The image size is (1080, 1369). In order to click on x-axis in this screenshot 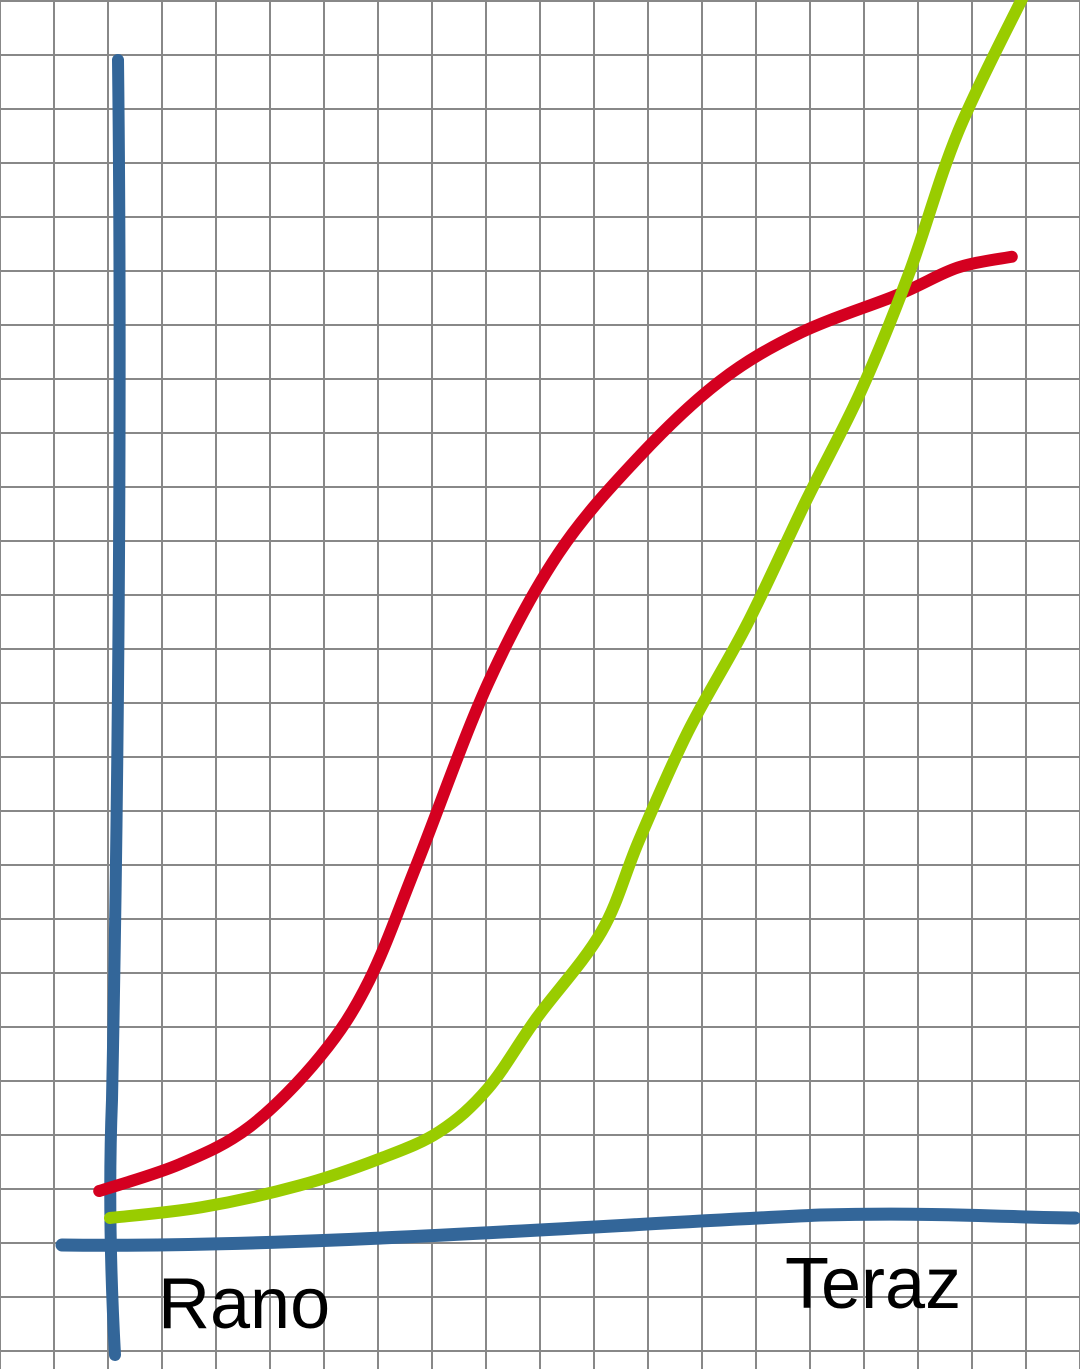, I will do `click(567, 1229)`.